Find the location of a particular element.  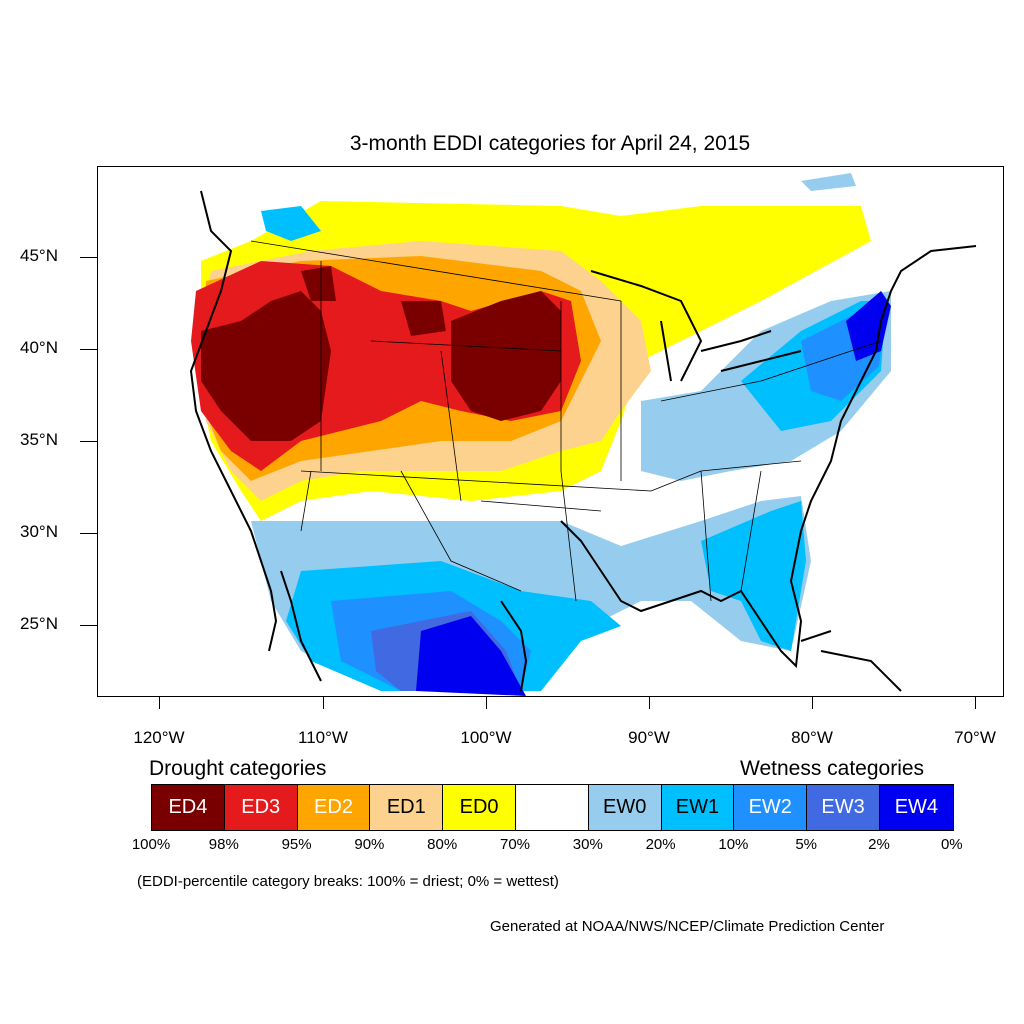

lon-label: 120°W is located at coordinates (159, 737).